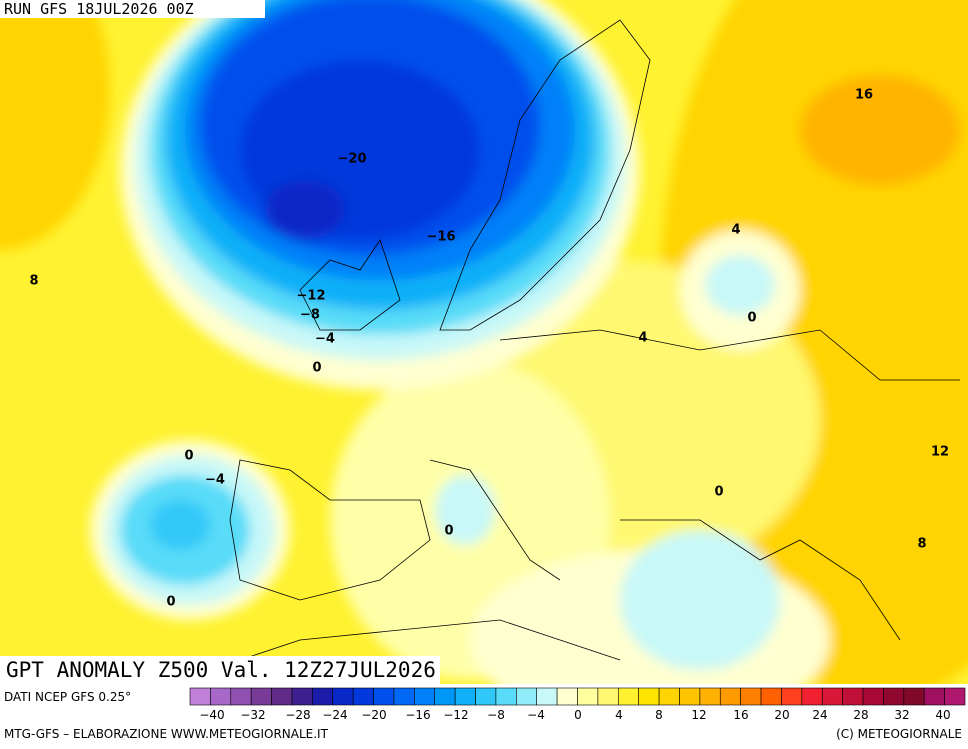 This screenshot has width=968, height=749. Describe the element at coordinates (297, 715) in the screenshot. I see `colorbar-tick-label: −28` at that location.